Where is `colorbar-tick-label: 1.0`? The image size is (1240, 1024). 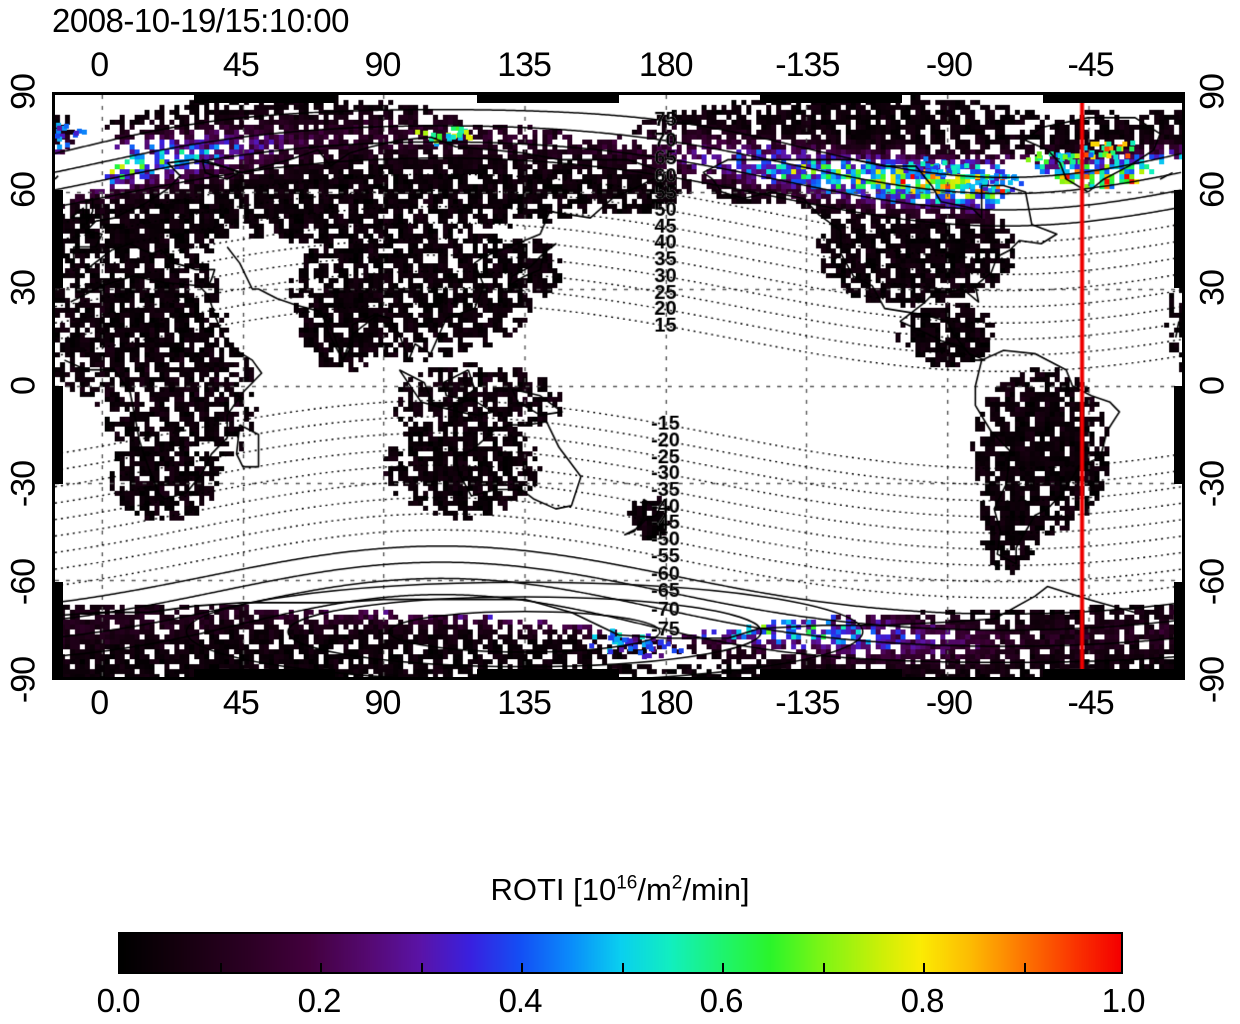 colorbar-tick-label: 1.0 is located at coordinates (1123, 1000).